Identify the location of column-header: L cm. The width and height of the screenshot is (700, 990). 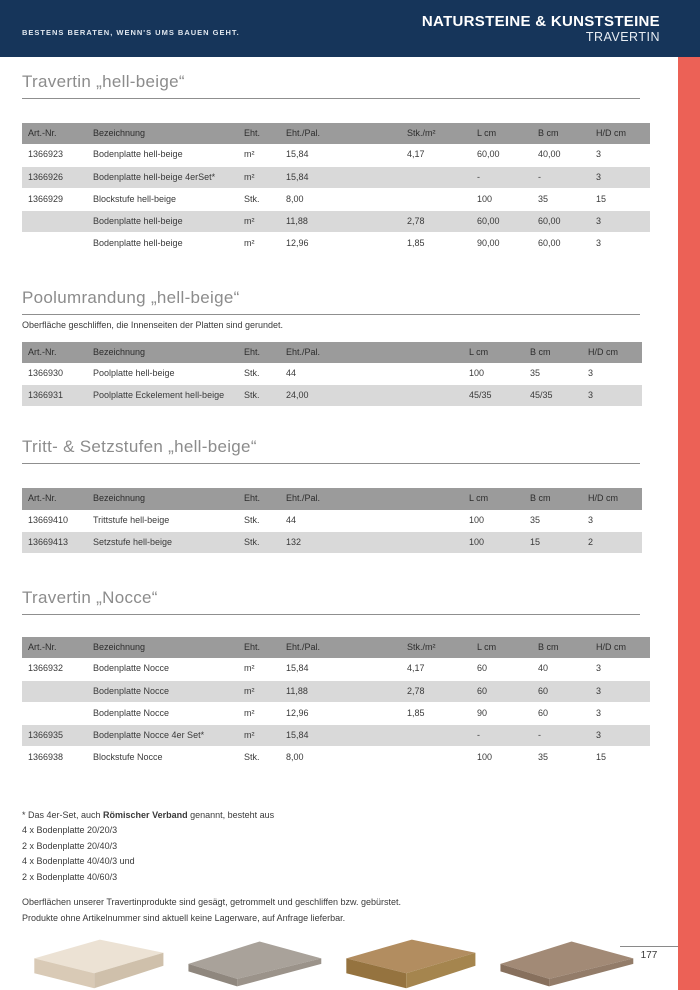
(501, 134).